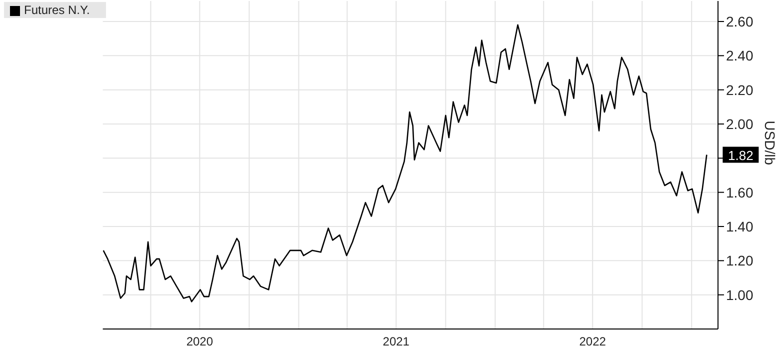  What do you see at coordinates (770, 143) in the screenshot?
I see `y-axis-title: USD/lb` at bounding box center [770, 143].